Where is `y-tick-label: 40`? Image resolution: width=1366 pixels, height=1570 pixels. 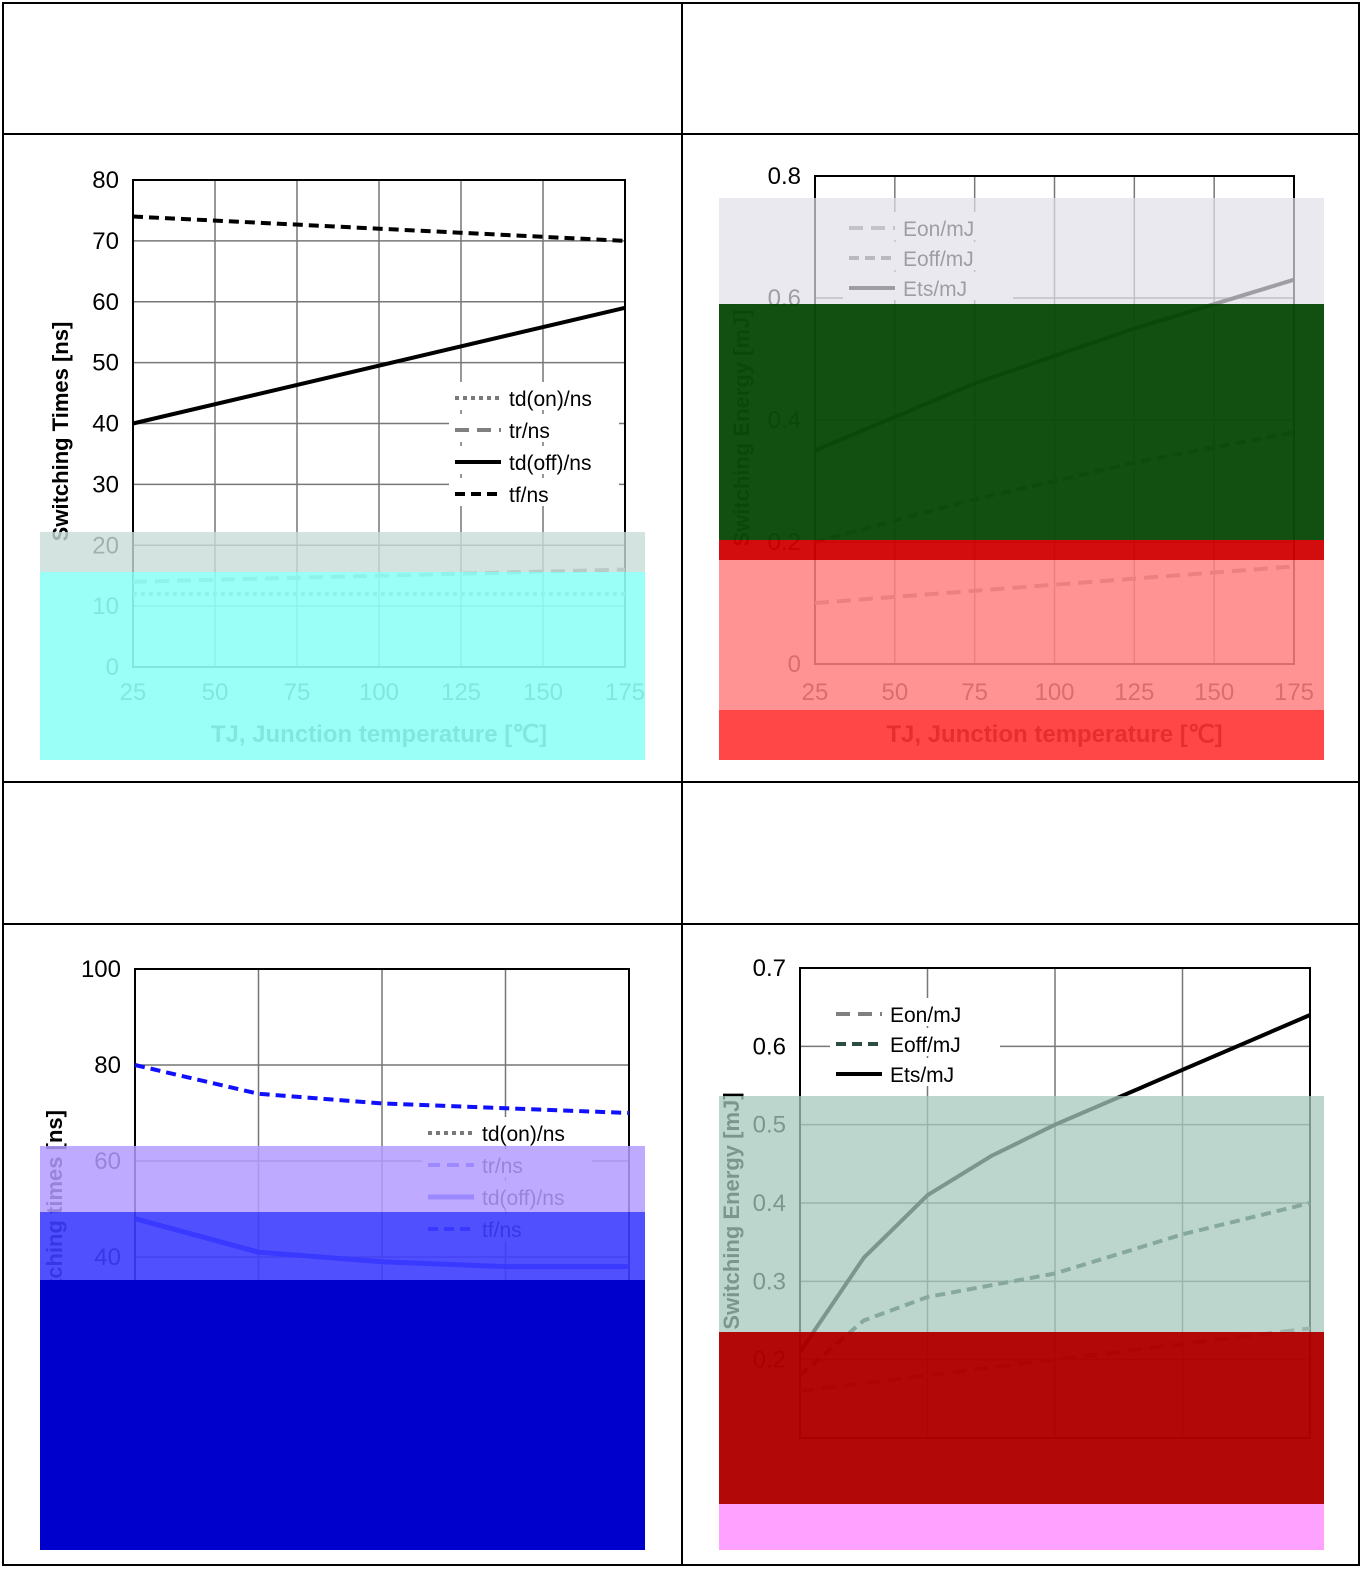
y-tick-label: 40 is located at coordinates (105, 424).